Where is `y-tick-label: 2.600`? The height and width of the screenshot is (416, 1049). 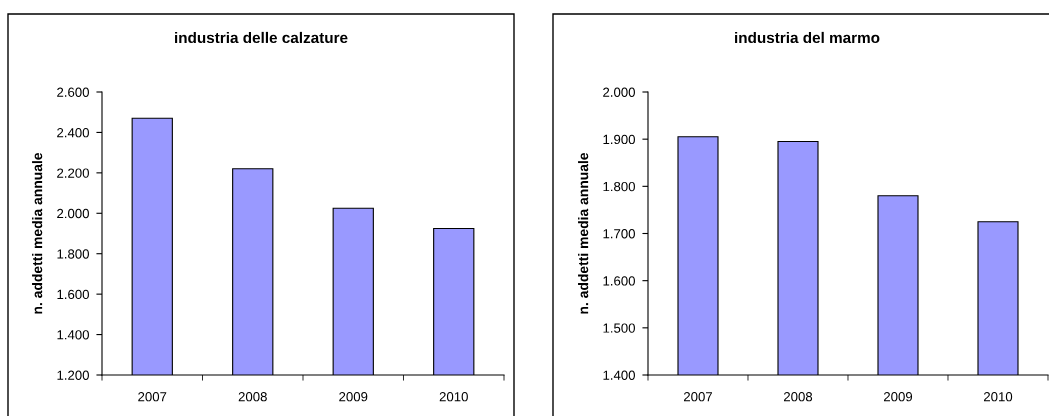
y-tick-label: 2.600 is located at coordinates (73, 92).